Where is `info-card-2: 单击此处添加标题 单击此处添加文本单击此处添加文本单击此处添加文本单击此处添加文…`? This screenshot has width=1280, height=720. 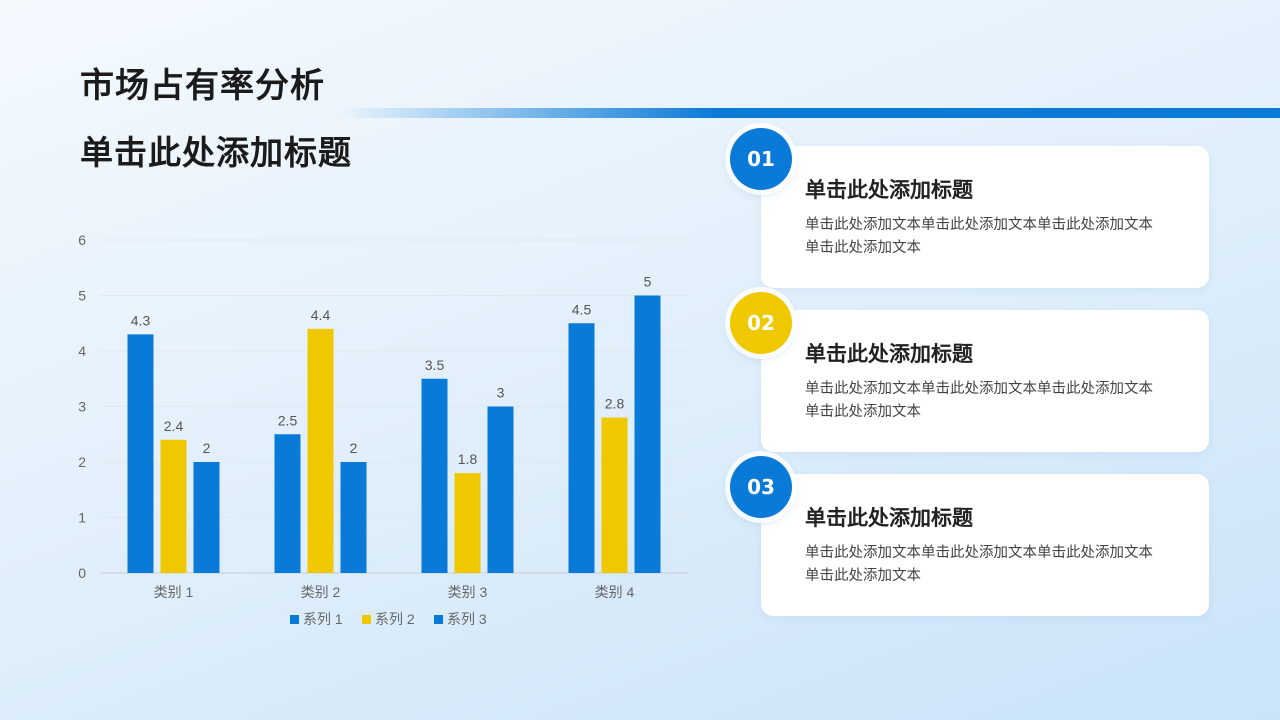
info-card-2: 单击此处添加标题 单击此处添加文本单击此处添加文本单击此处添加文本单击此处添加文… is located at coordinates (985, 381).